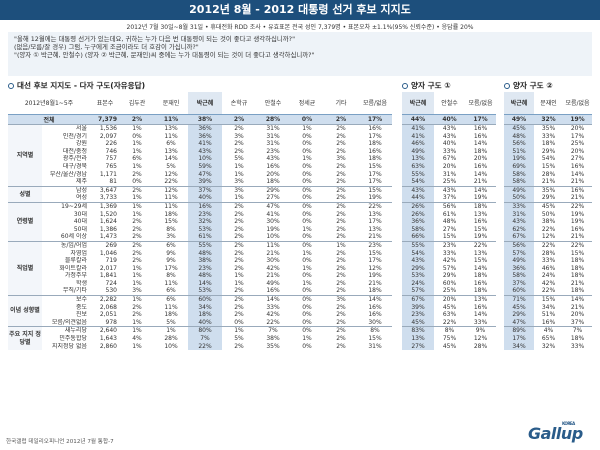  What do you see at coordinates (519, 103) in the screenshot?
I see `header-candidate: 박근혜` at bounding box center [519, 103].